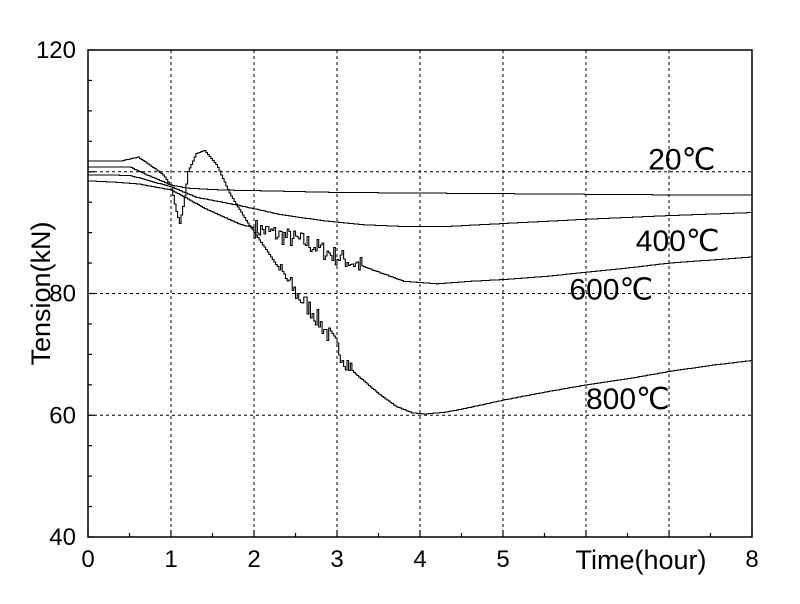  What do you see at coordinates (253, 559) in the screenshot?
I see `x-tick-label: 2` at bounding box center [253, 559].